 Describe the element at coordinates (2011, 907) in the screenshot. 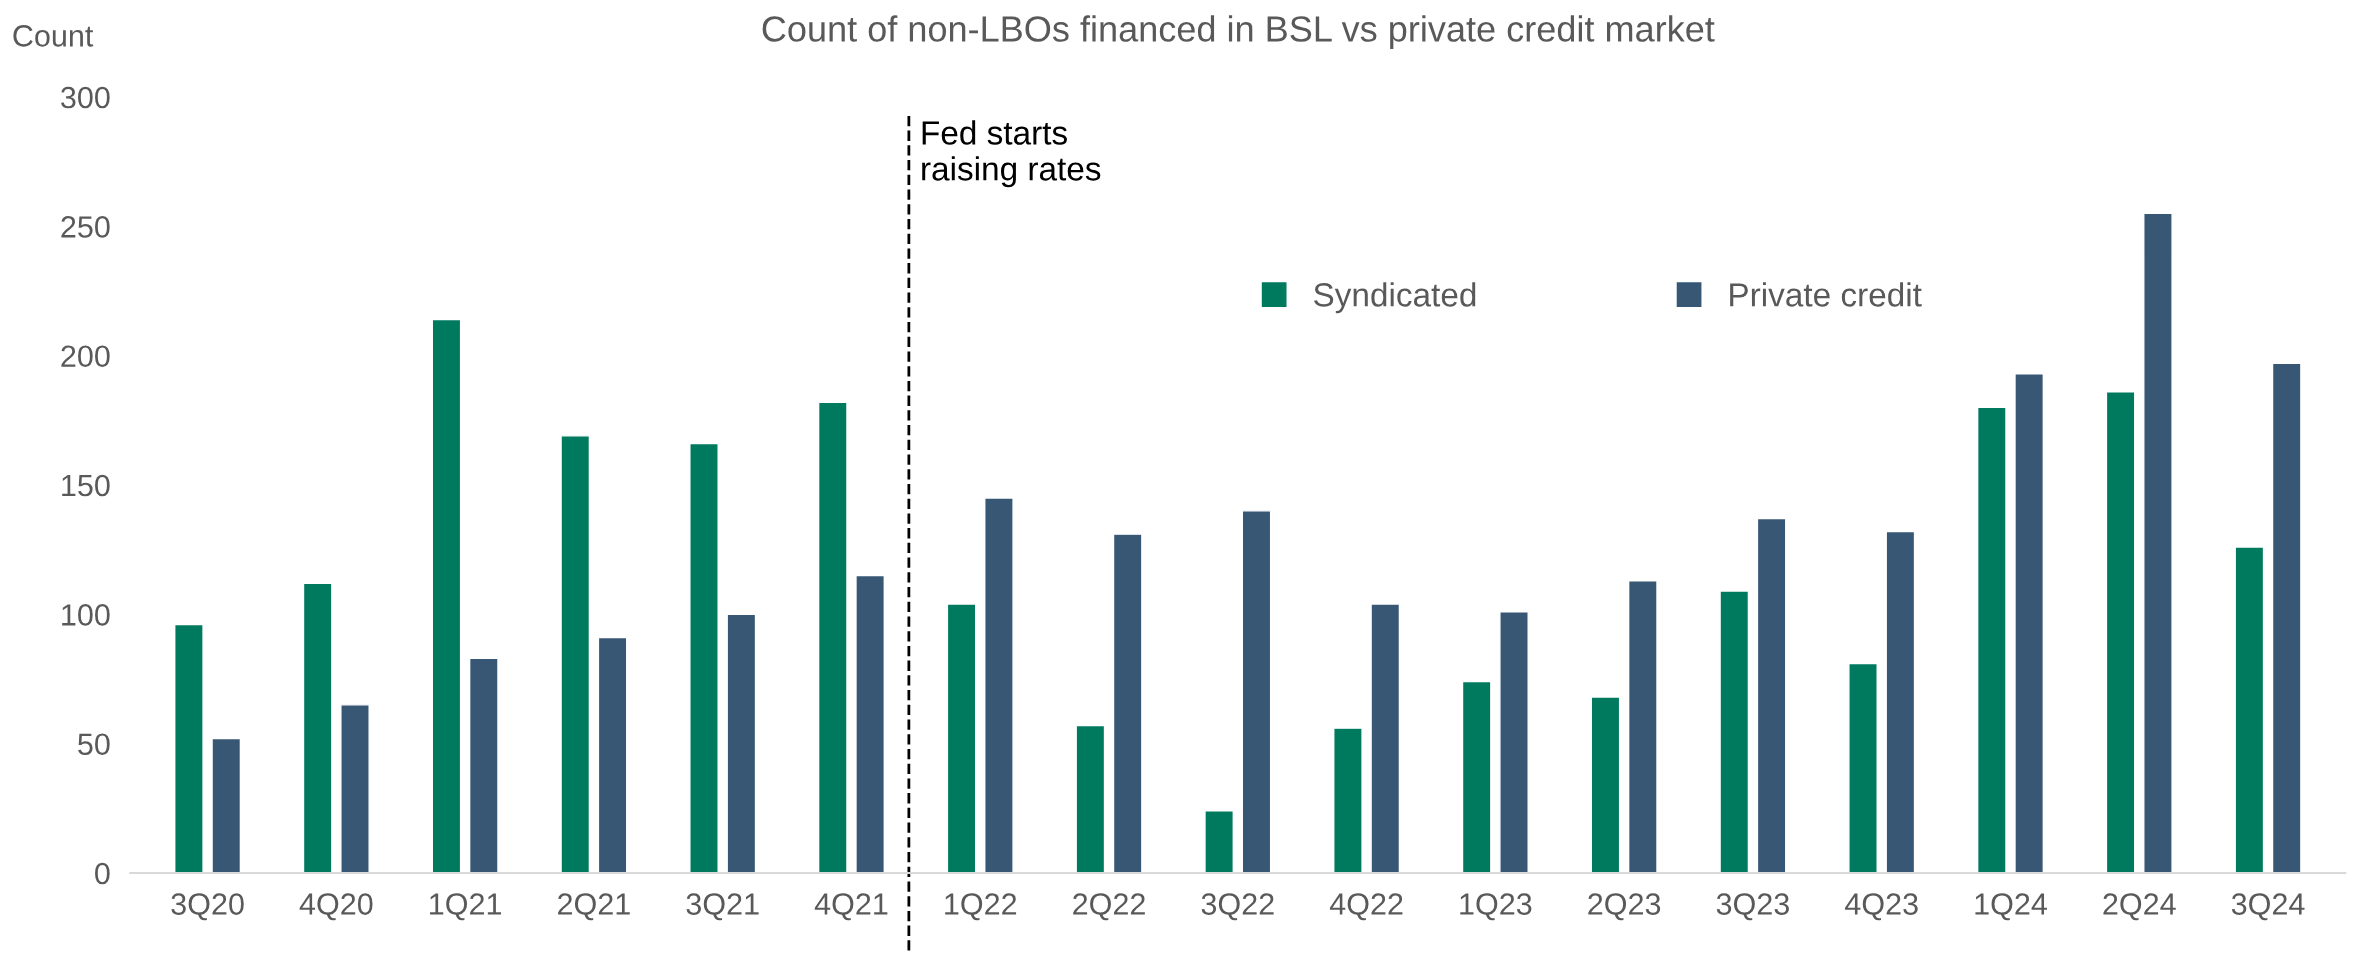

I see `x-tick-label: 1Q24` at that location.